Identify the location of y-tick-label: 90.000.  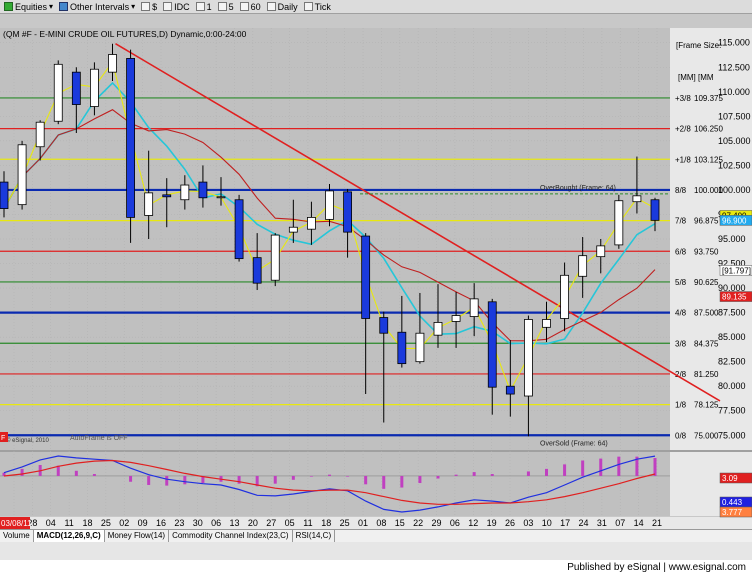
(732, 288).